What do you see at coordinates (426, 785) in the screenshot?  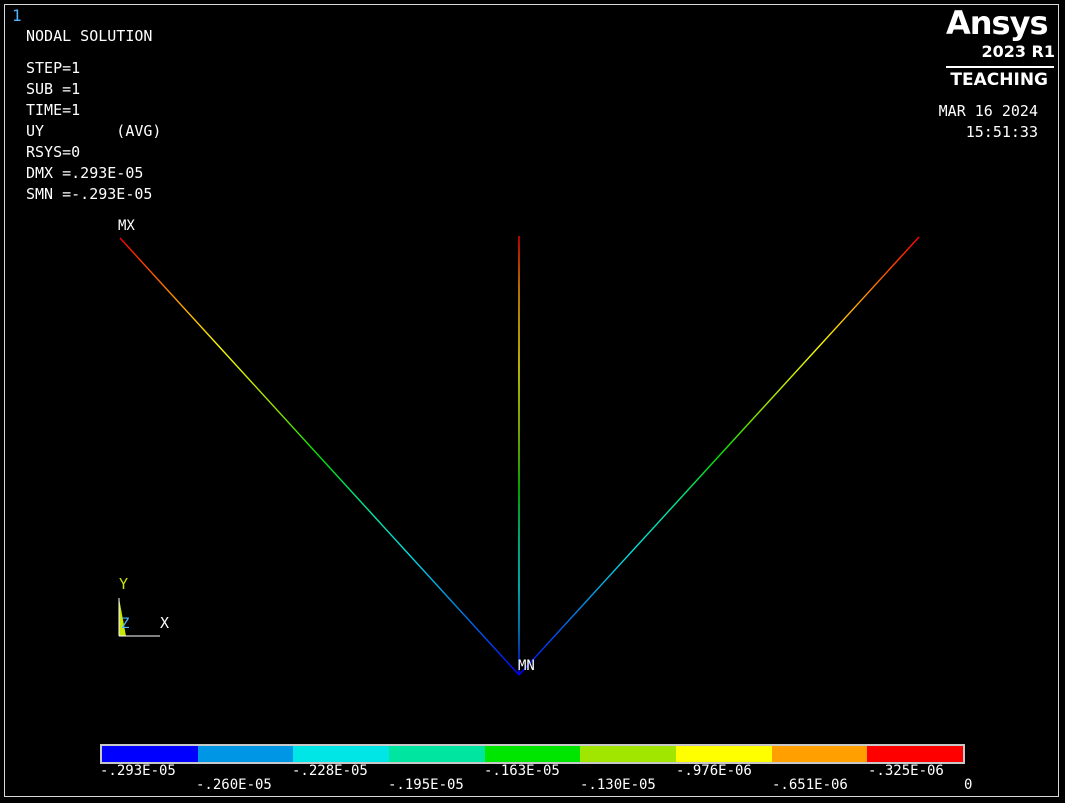 I see `legend-label-4: -.195E-05` at bounding box center [426, 785].